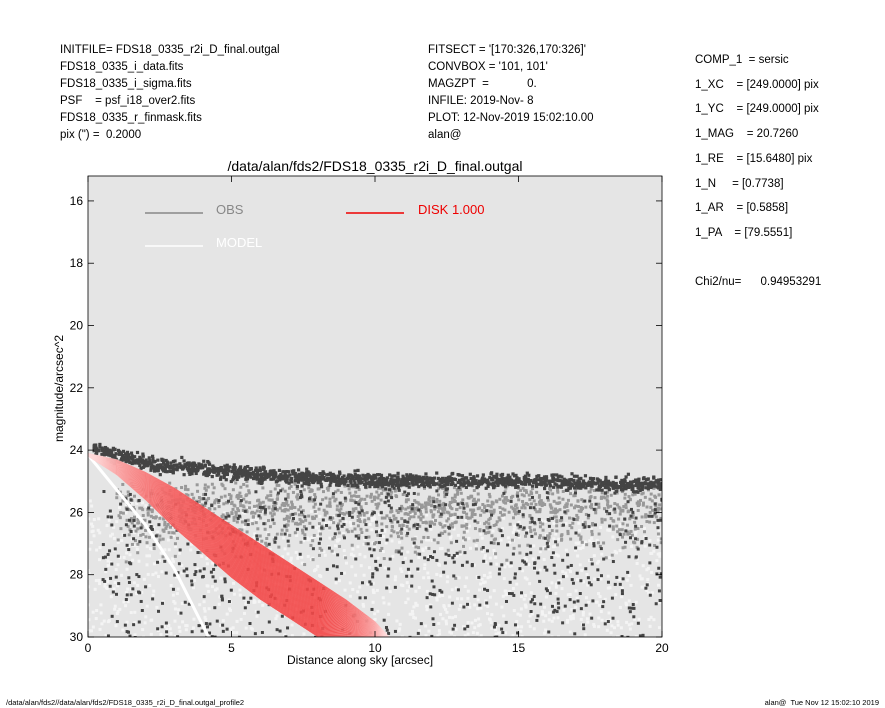 The image size is (885, 708). What do you see at coordinates (77, 450) in the screenshot?
I see `y-tick-label: 24` at bounding box center [77, 450].